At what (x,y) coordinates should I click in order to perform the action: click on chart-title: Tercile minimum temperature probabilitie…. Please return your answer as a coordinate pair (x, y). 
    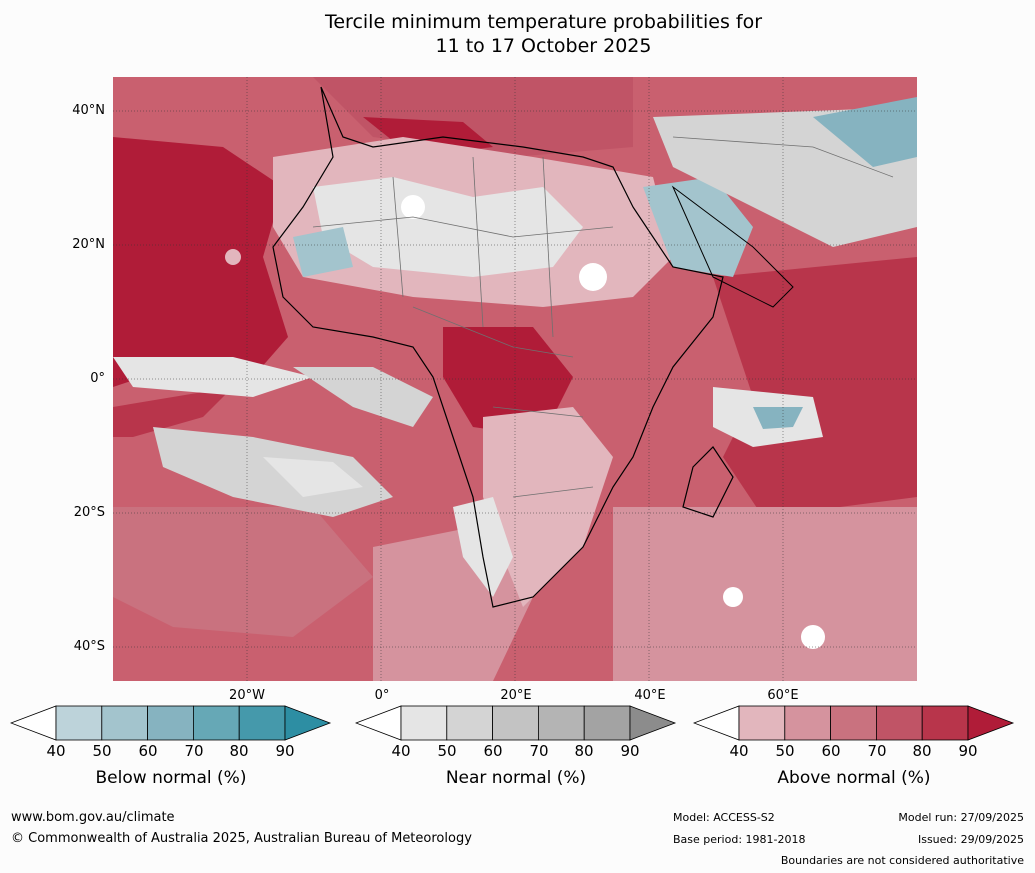
    Looking at the image, I should click on (517, 34).